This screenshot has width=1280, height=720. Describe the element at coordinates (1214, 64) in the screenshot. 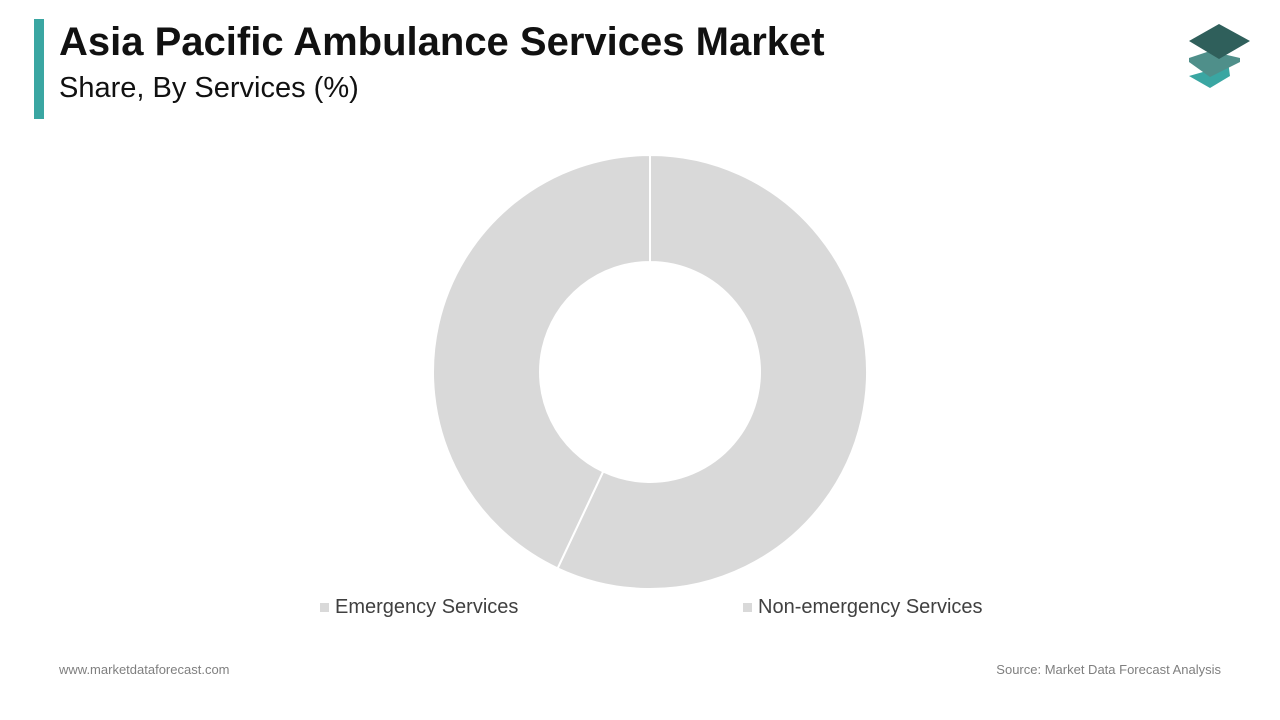

I see `logo-layer-middle` at that location.